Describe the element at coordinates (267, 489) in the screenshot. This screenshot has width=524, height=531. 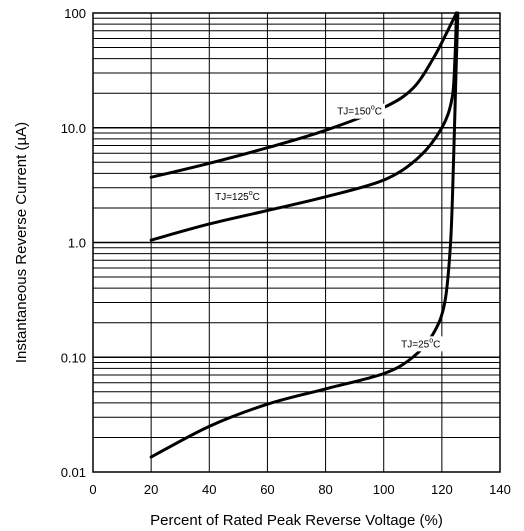
I see `x-tick-label: 60` at that location.